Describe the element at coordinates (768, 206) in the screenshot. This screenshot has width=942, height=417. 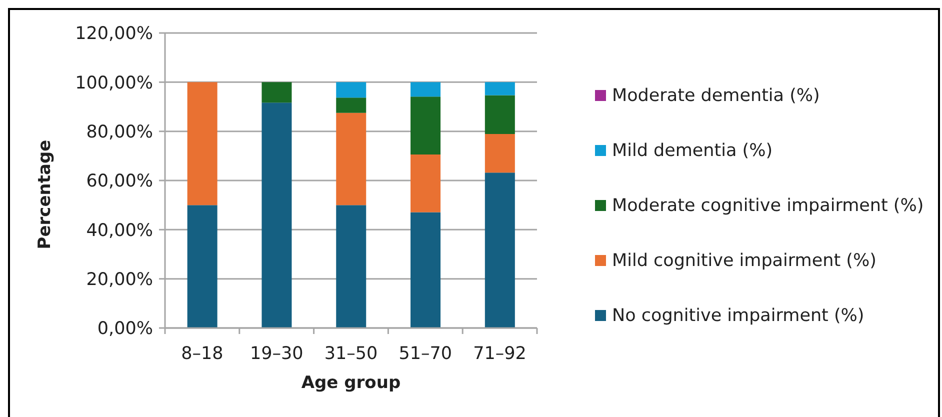
I see `legend-label: Moderate cognitive impairment (%)` at that location.